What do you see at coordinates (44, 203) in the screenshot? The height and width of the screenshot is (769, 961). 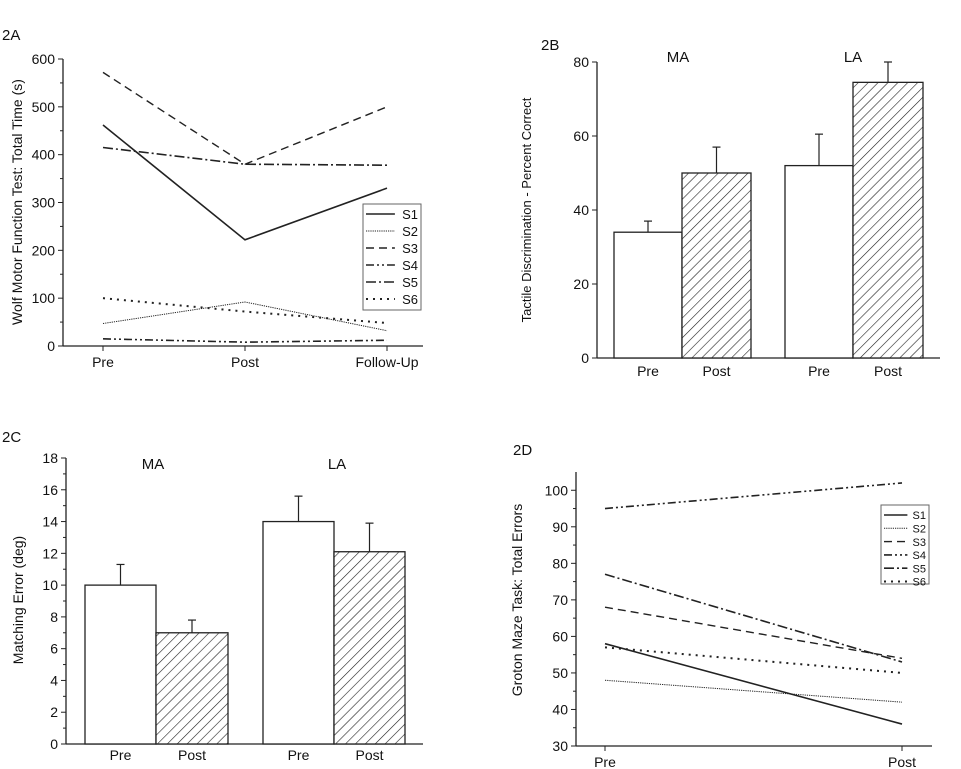 I see `y-tick-label: 300` at bounding box center [44, 203].